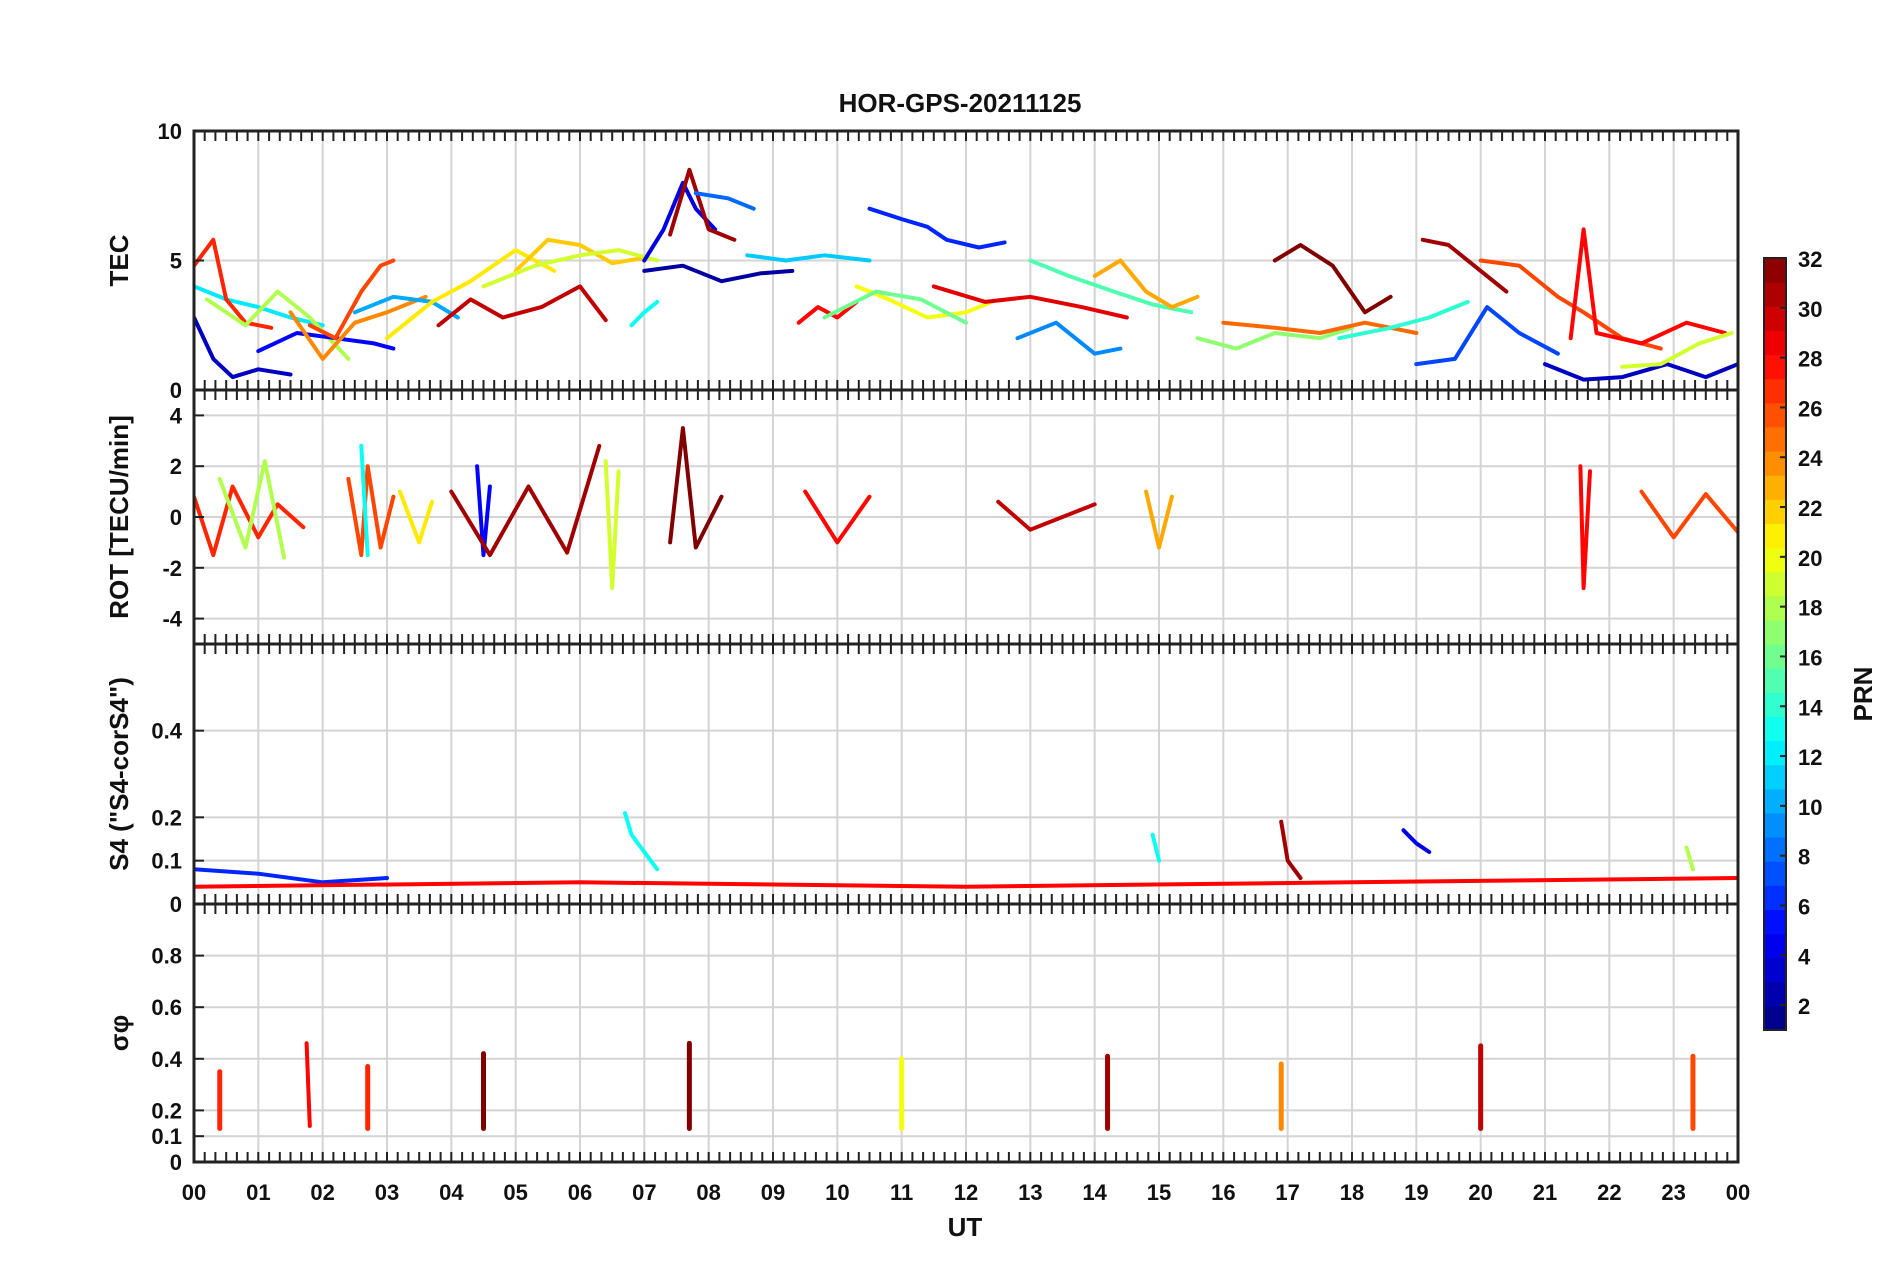 This screenshot has width=1902, height=1272. What do you see at coordinates (1810, 608) in the screenshot?
I see `colorbar-tick-label: 18` at bounding box center [1810, 608].